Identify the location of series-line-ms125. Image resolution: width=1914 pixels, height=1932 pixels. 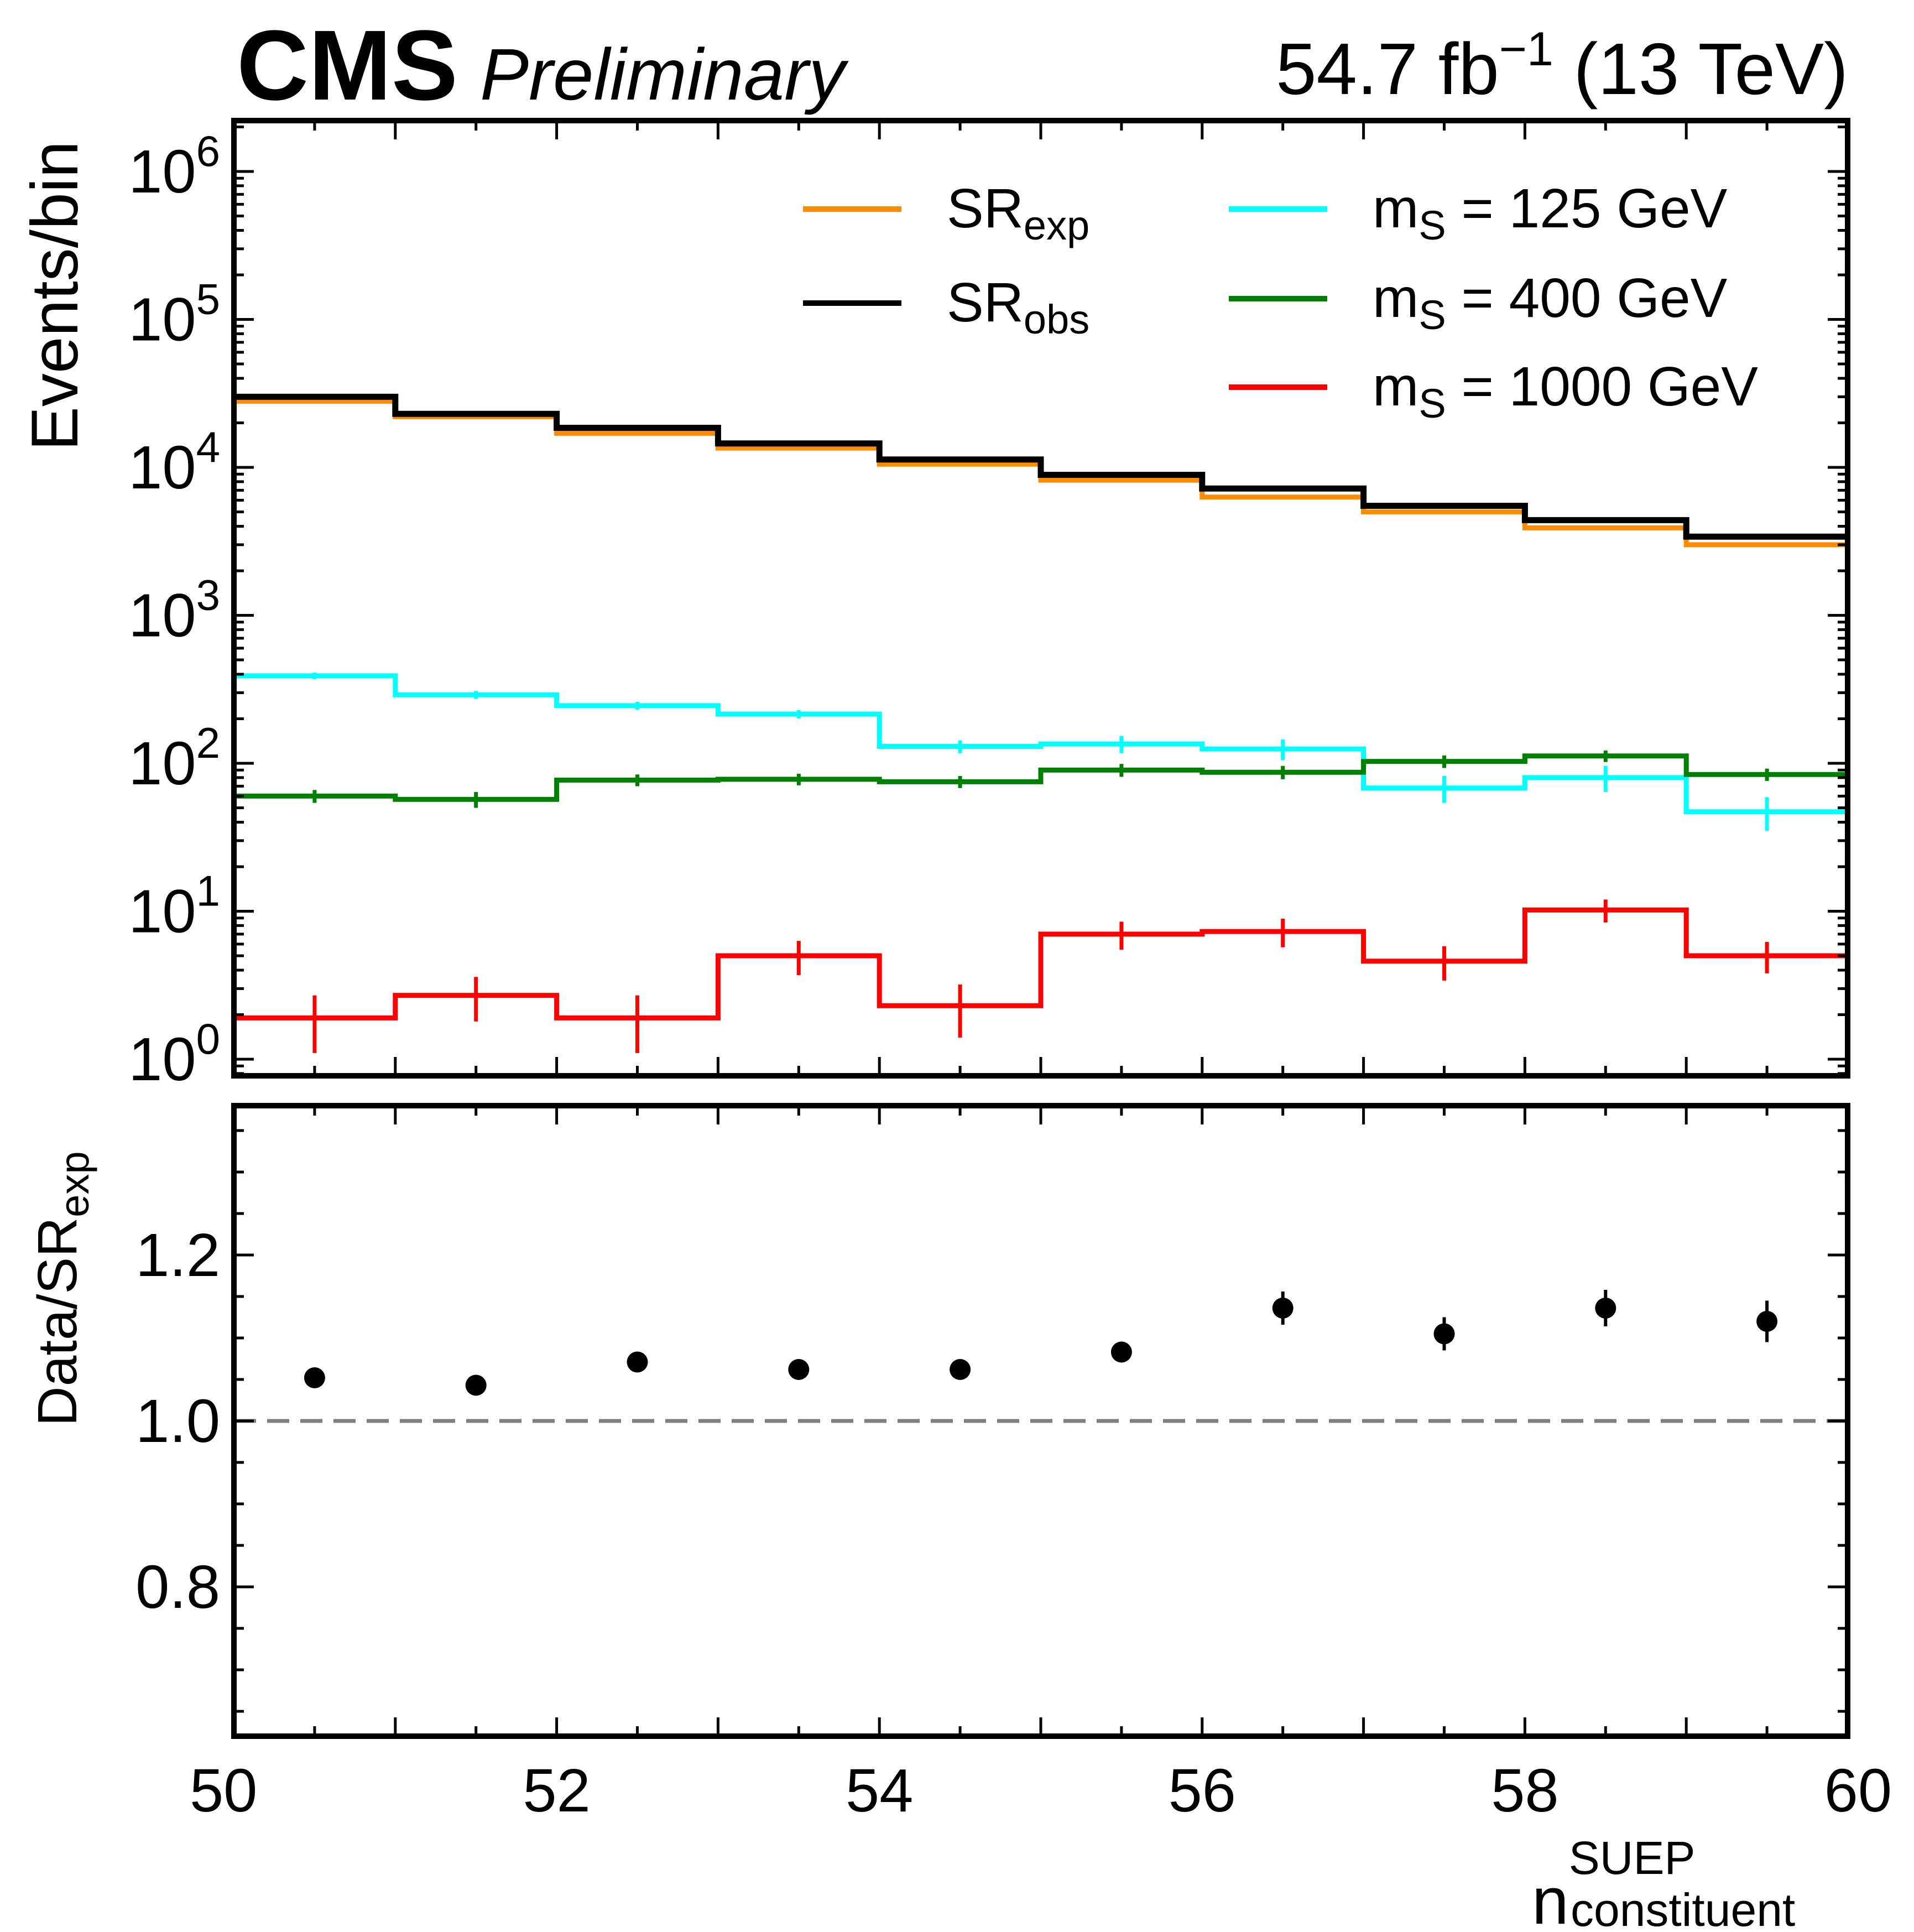
(1041, 744).